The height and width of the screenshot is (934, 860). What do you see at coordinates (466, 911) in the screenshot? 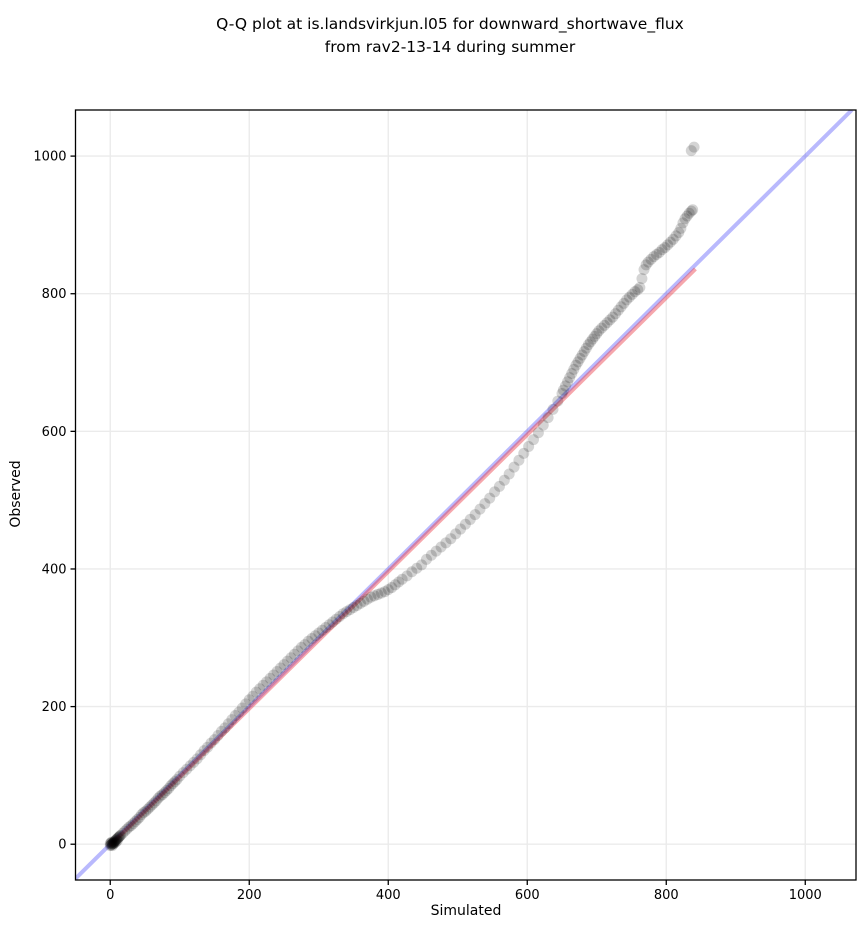
I see `x-axis-label: Simulated` at bounding box center [466, 911].